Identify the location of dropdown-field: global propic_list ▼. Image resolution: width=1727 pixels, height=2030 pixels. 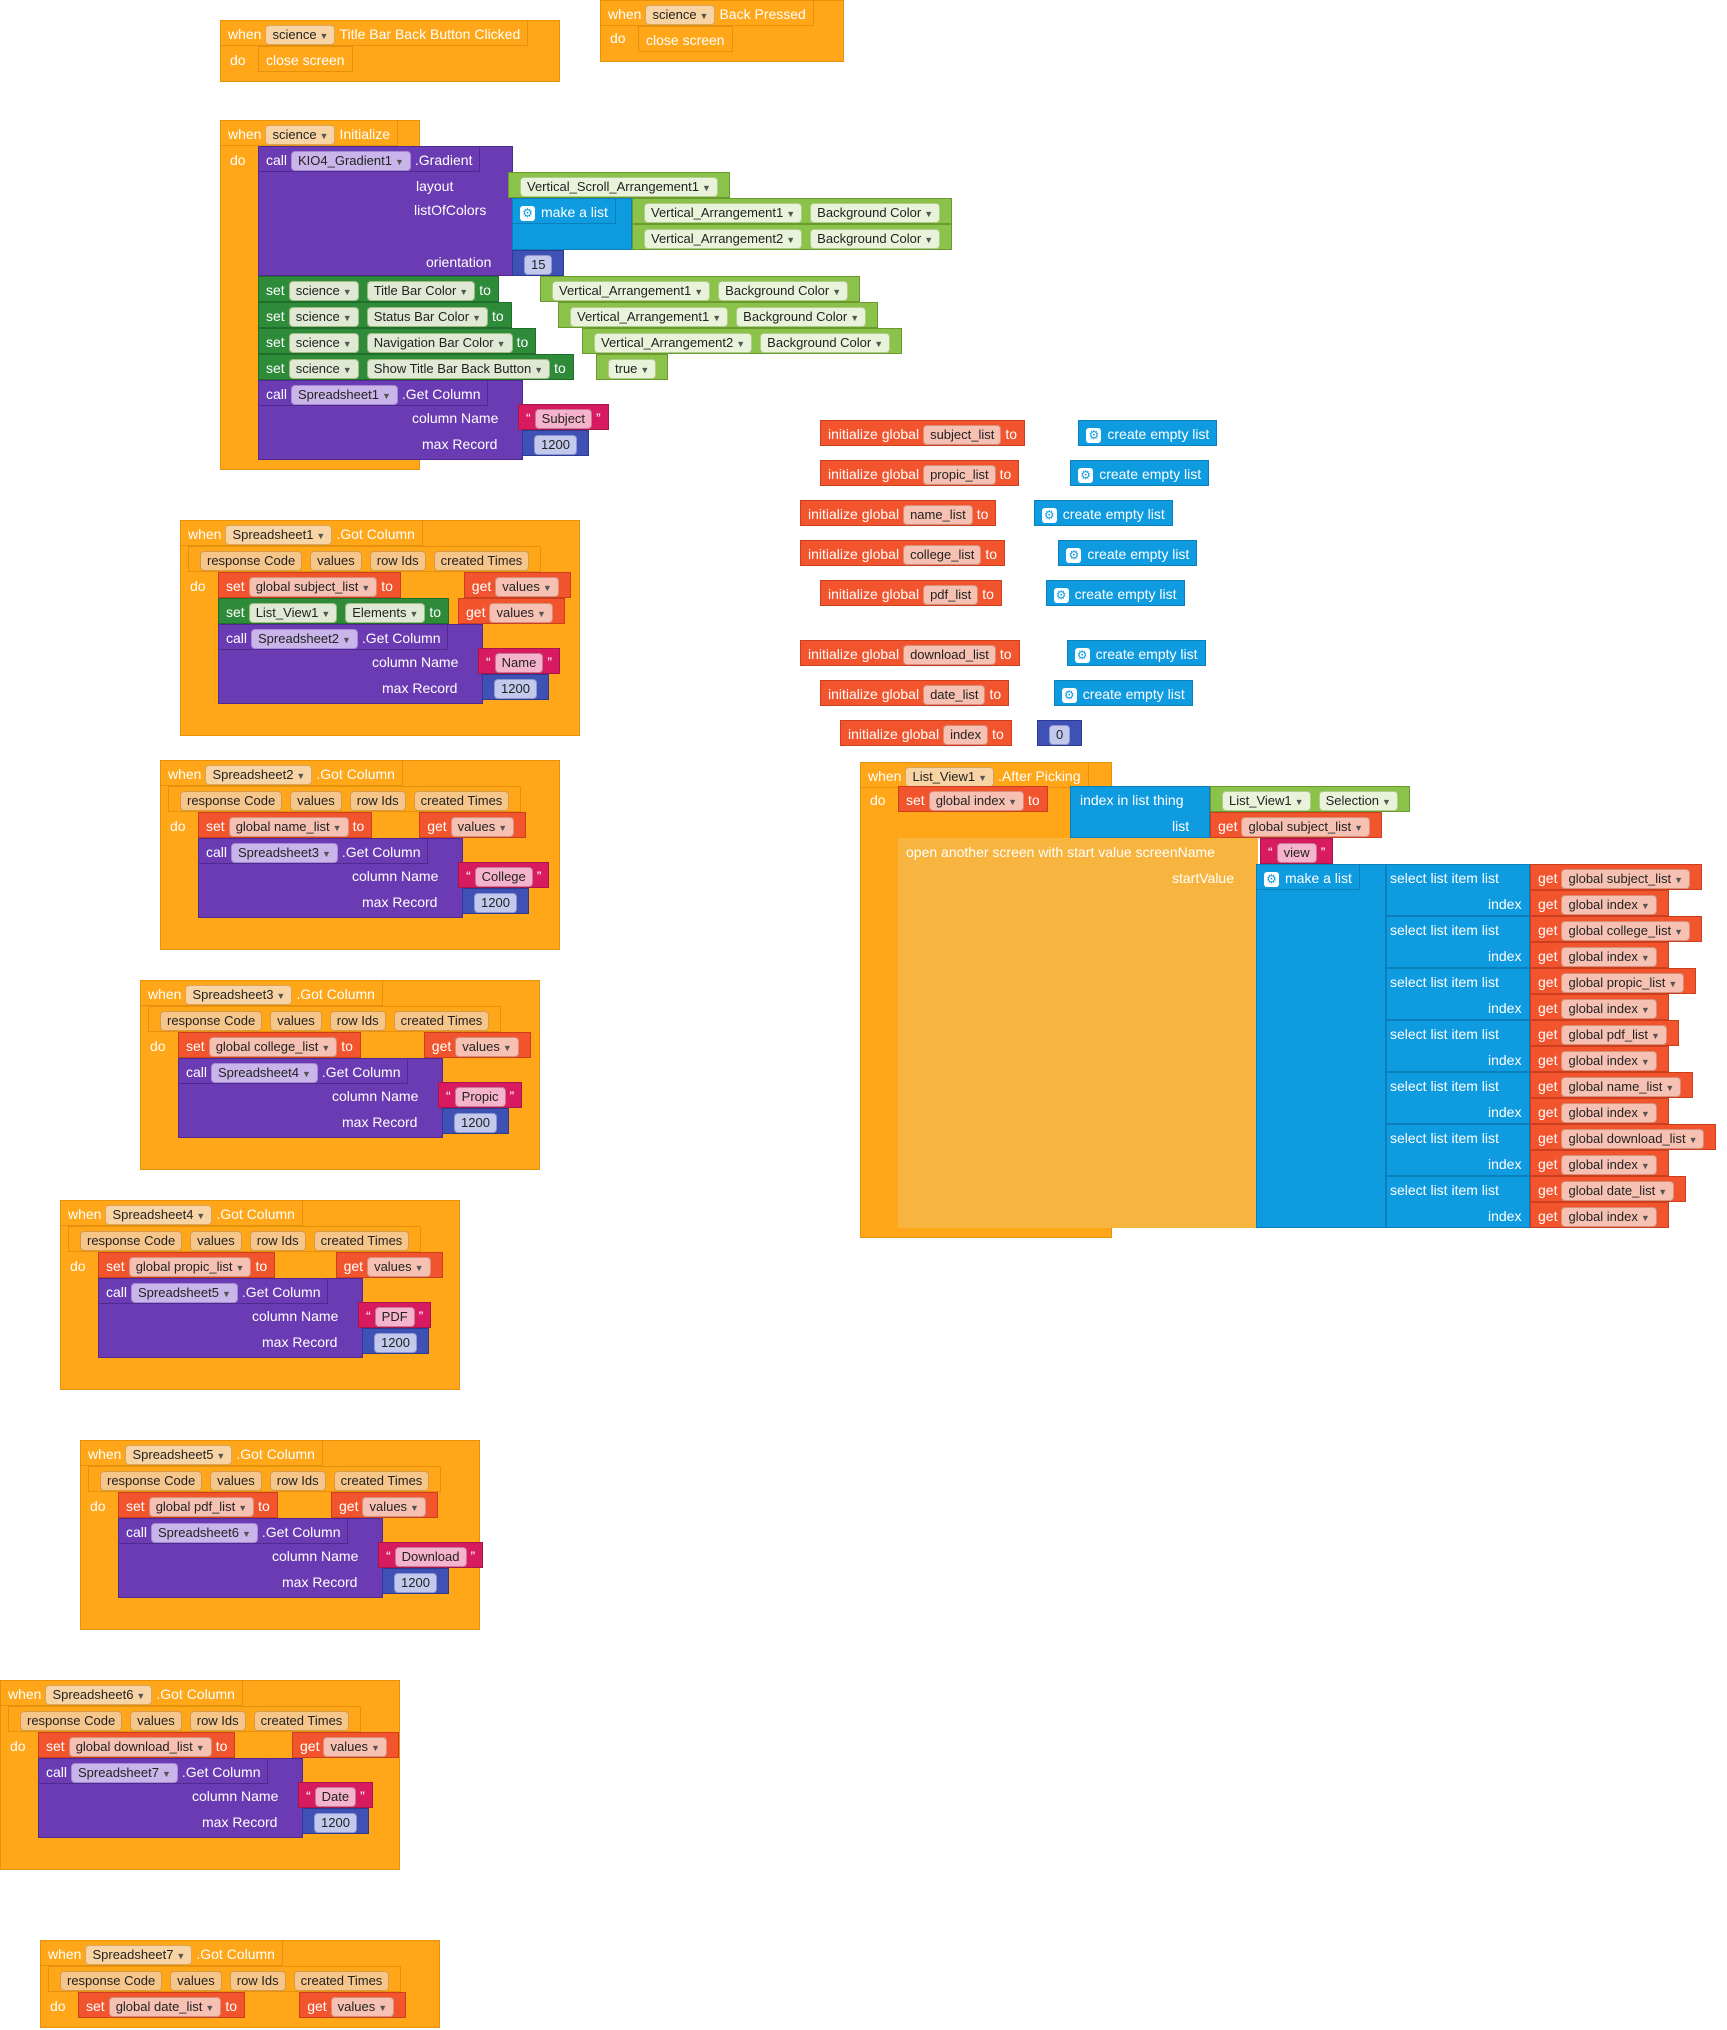
(1623, 983).